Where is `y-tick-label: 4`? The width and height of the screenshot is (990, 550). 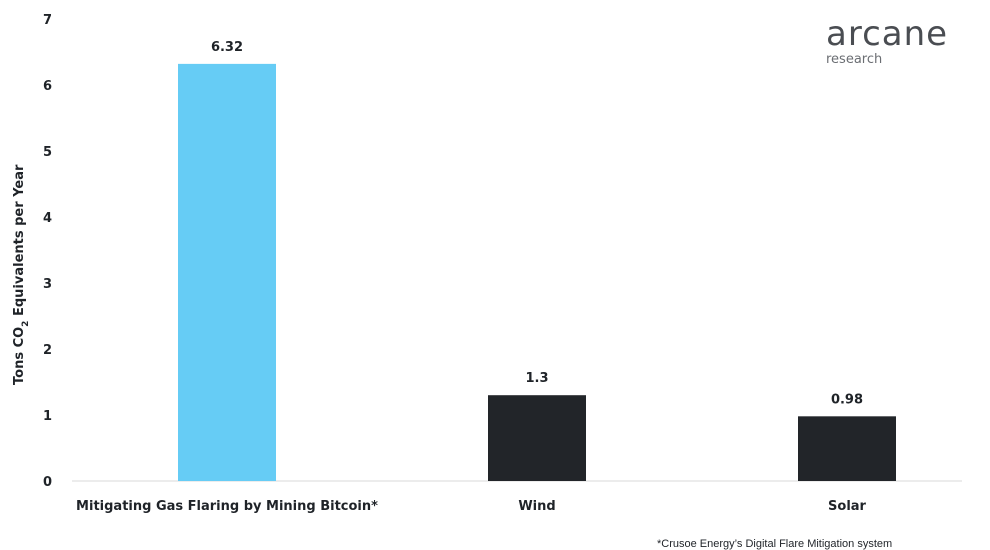
y-tick-label: 4 is located at coordinates (47, 218).